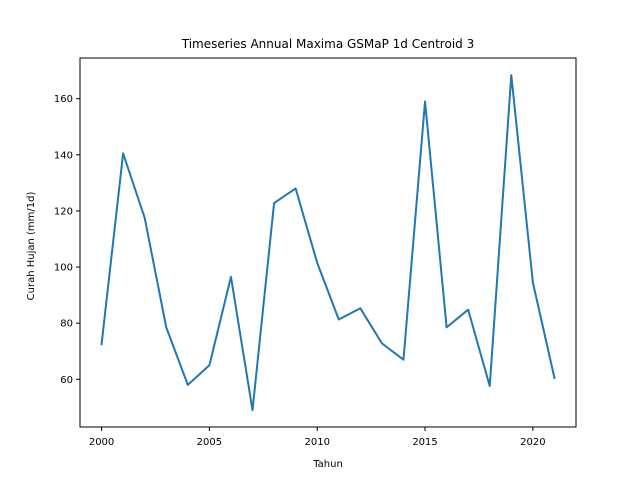 The width and height of the screenshot is (640, 480). Describe the element at coordinates (63, 155) in the screenshot. I see `y-tick-label: 140` at that location.